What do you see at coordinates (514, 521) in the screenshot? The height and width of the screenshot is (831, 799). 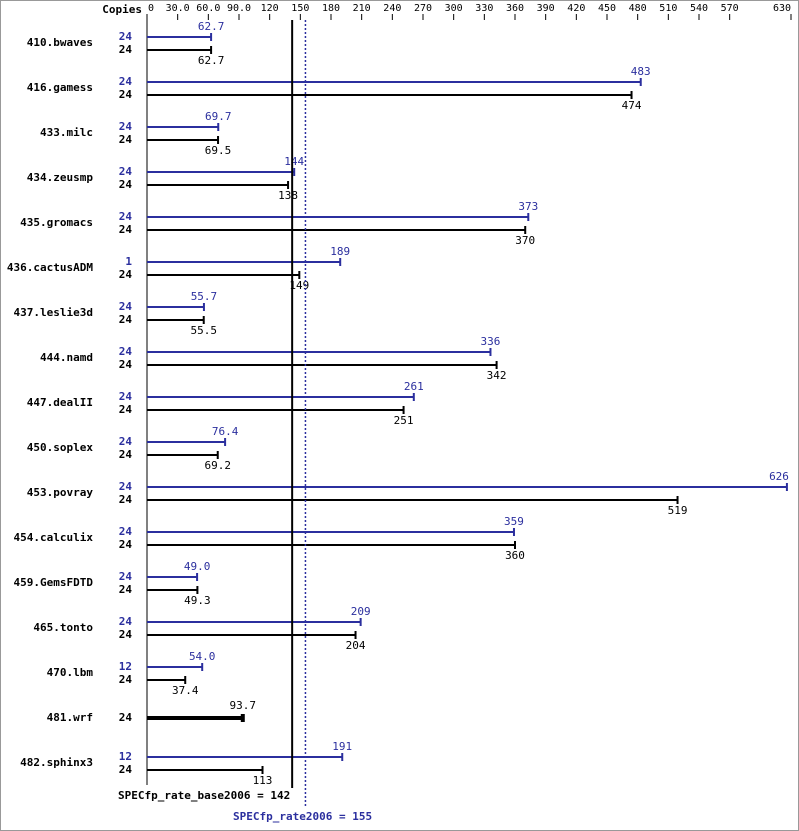 I see `peak-value-label: 359` at bounding box center [514, 521].